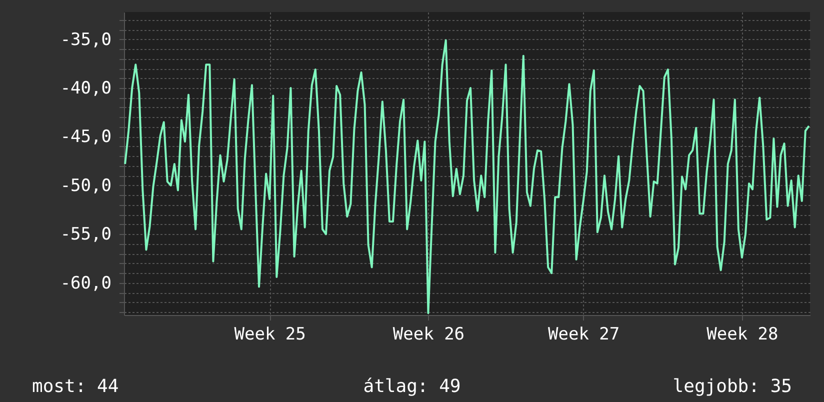 The height and width of the screenshot is (402, 824). Describe the element at coordinates (584, 334) in the screenshot. I see `x-tick-label: Week 27` at that location.